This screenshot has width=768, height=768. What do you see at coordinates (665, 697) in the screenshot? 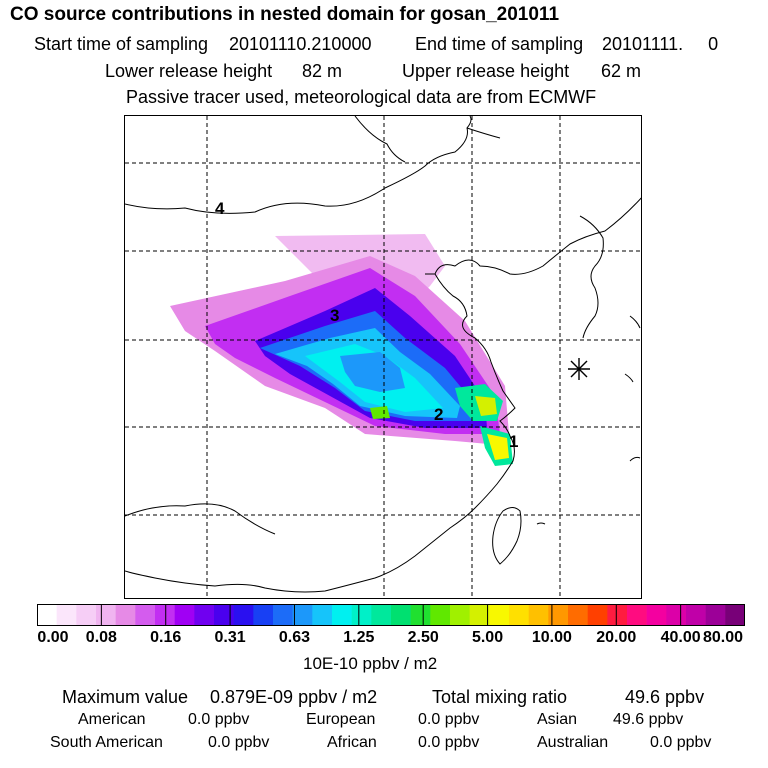
I see `total-mixing-value: 49.6 ppbv` at bounding box center [665, 697].